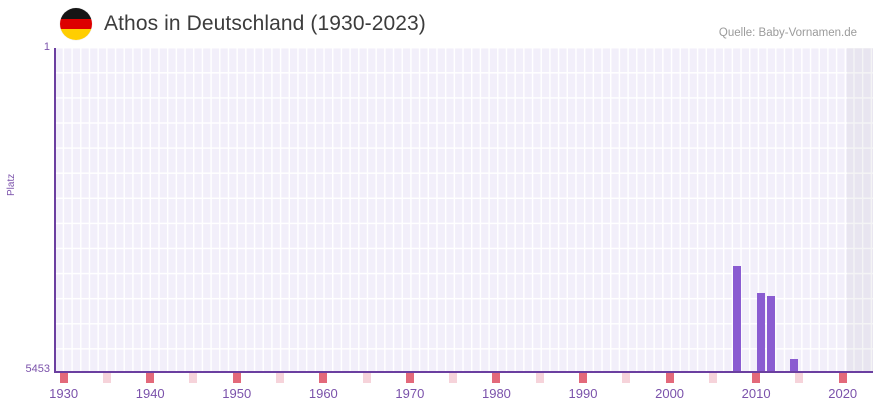 The width and height of the screenshot is (873, 412). I want to click on x-axis-line, so click(463, 372).